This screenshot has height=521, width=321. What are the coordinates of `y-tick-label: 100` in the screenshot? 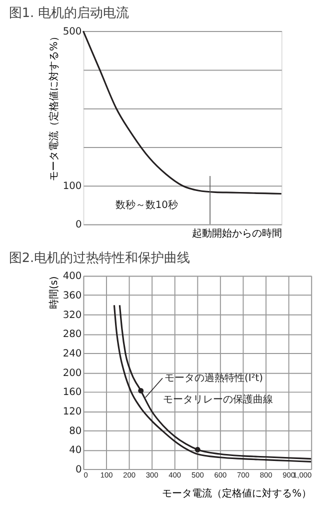 It's located at (72, 186).